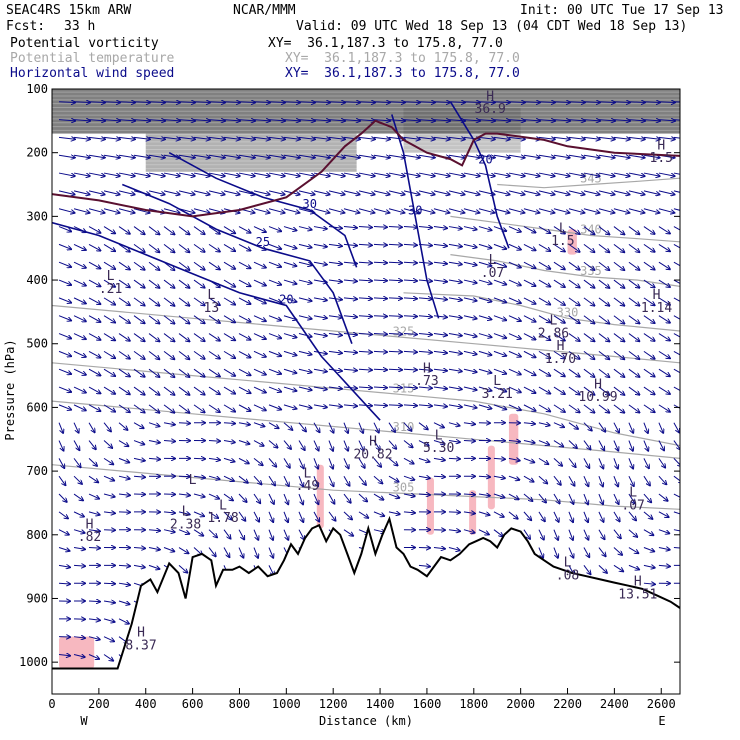  What do you see at coordinates (404, 487) in the screenshot?
I see `theta-label: 305` at bounding box center [404, 487].